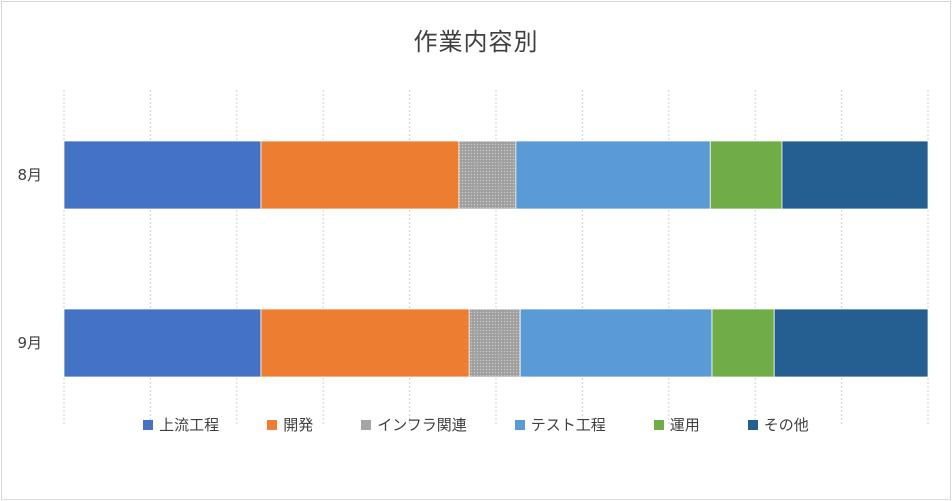 This screenshot has height=501, width=952. I want to click on bar-segment-8月-開発, so click(360, 175).